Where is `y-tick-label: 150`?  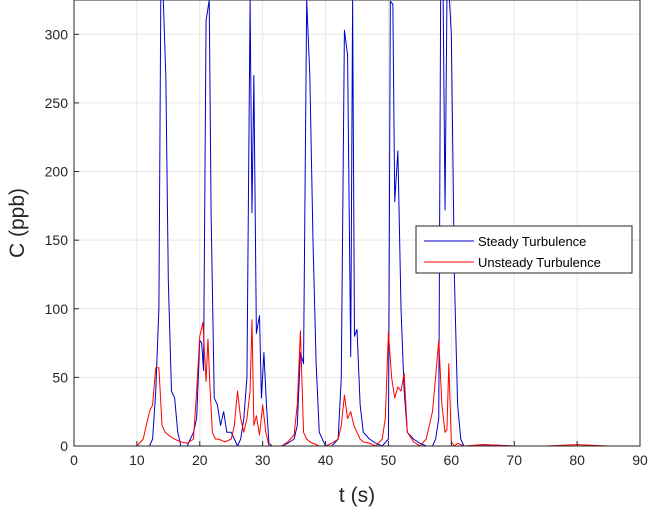
y-tick-label: 150 is located at coordinates (57, 240).